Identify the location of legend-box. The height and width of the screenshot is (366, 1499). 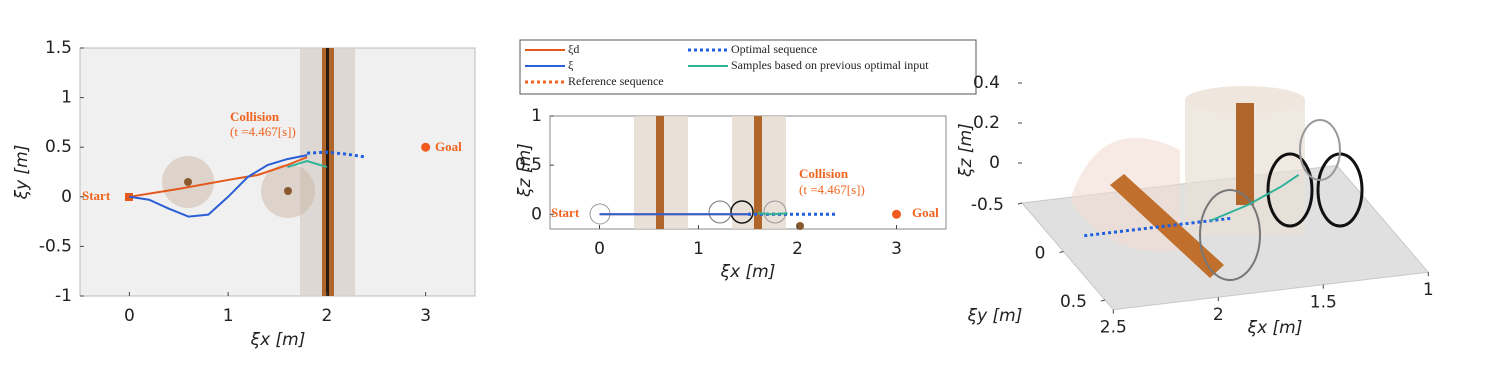
(748, 67).